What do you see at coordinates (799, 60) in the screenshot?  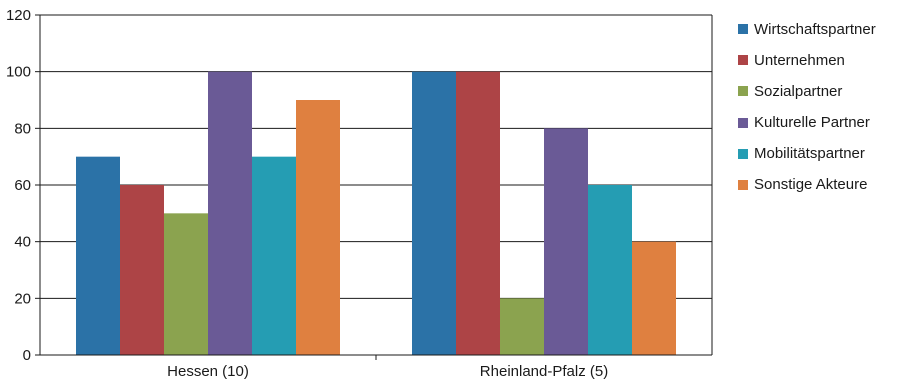 I see `legend-label: Unternehmen` at bounding box center [799, 60].